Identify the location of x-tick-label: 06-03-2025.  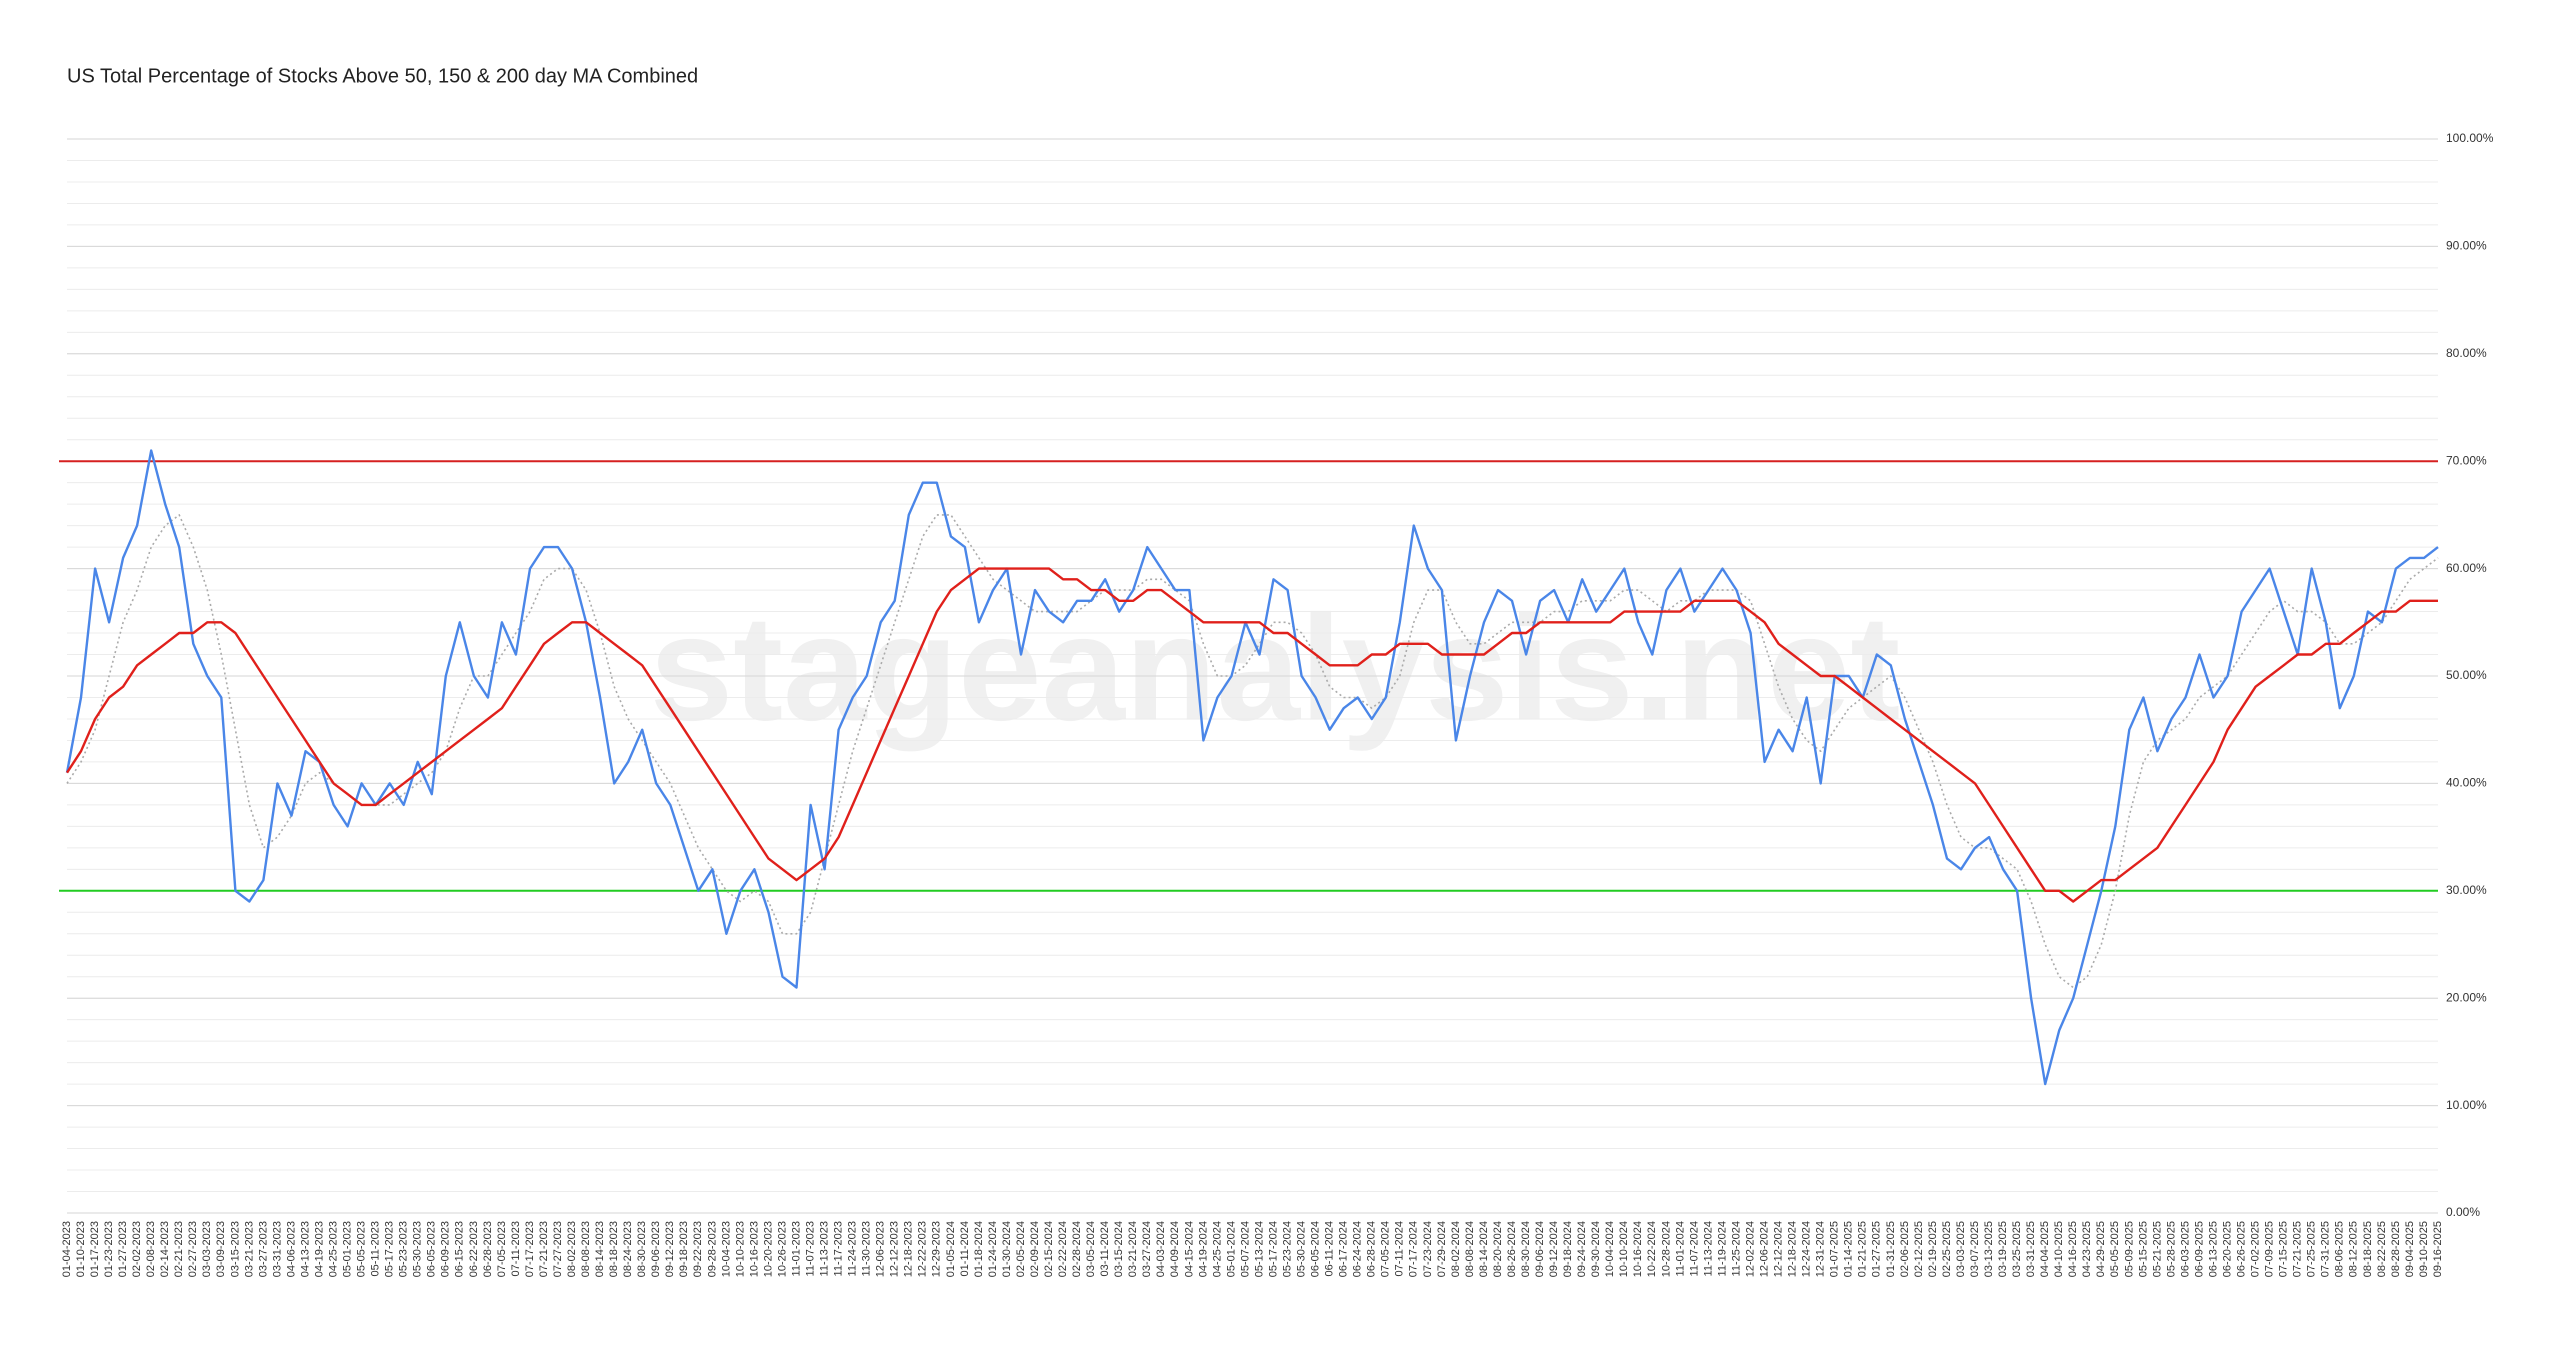
(2185, 1249).